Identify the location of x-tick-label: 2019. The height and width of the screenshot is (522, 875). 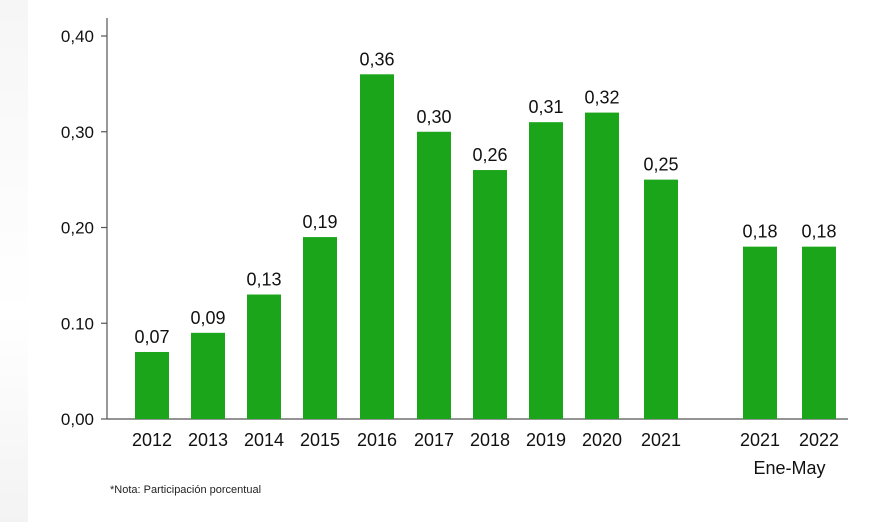
(546, 440).